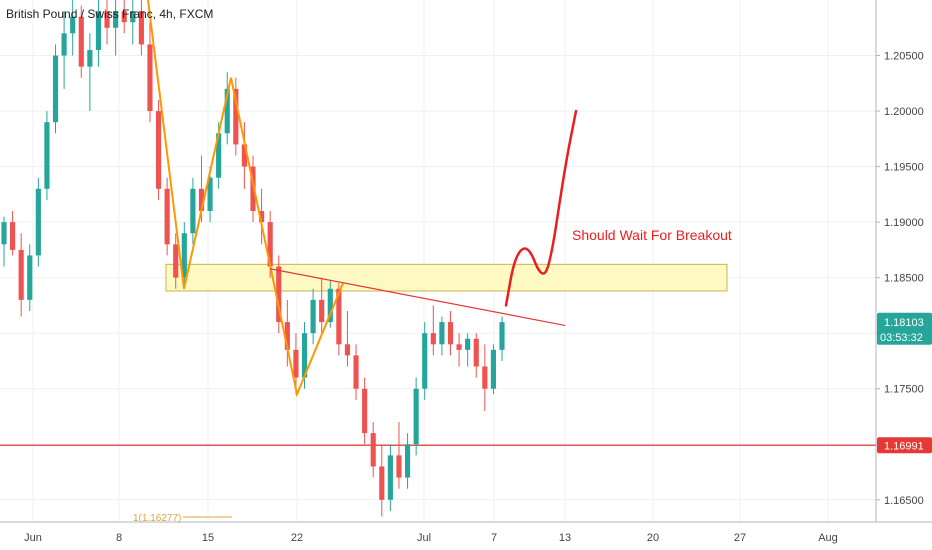 The image size is (932, 550). What do you see at coordinates (157, 518) in the screenshot?
I see `fib-label: 1(1.16277)` at bounding box center [157, 518].